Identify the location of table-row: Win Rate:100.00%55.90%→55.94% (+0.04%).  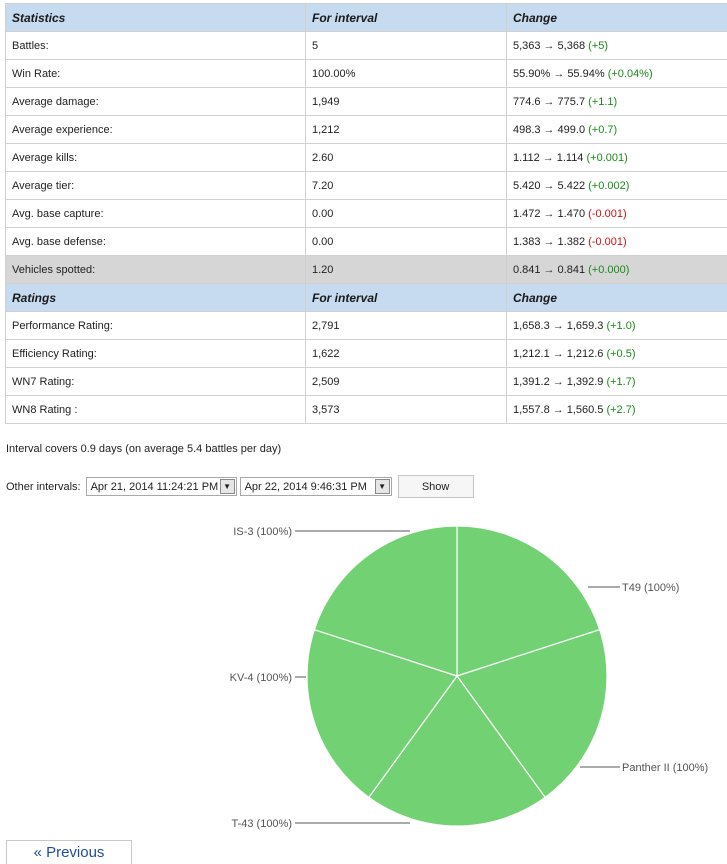
(366, 74).